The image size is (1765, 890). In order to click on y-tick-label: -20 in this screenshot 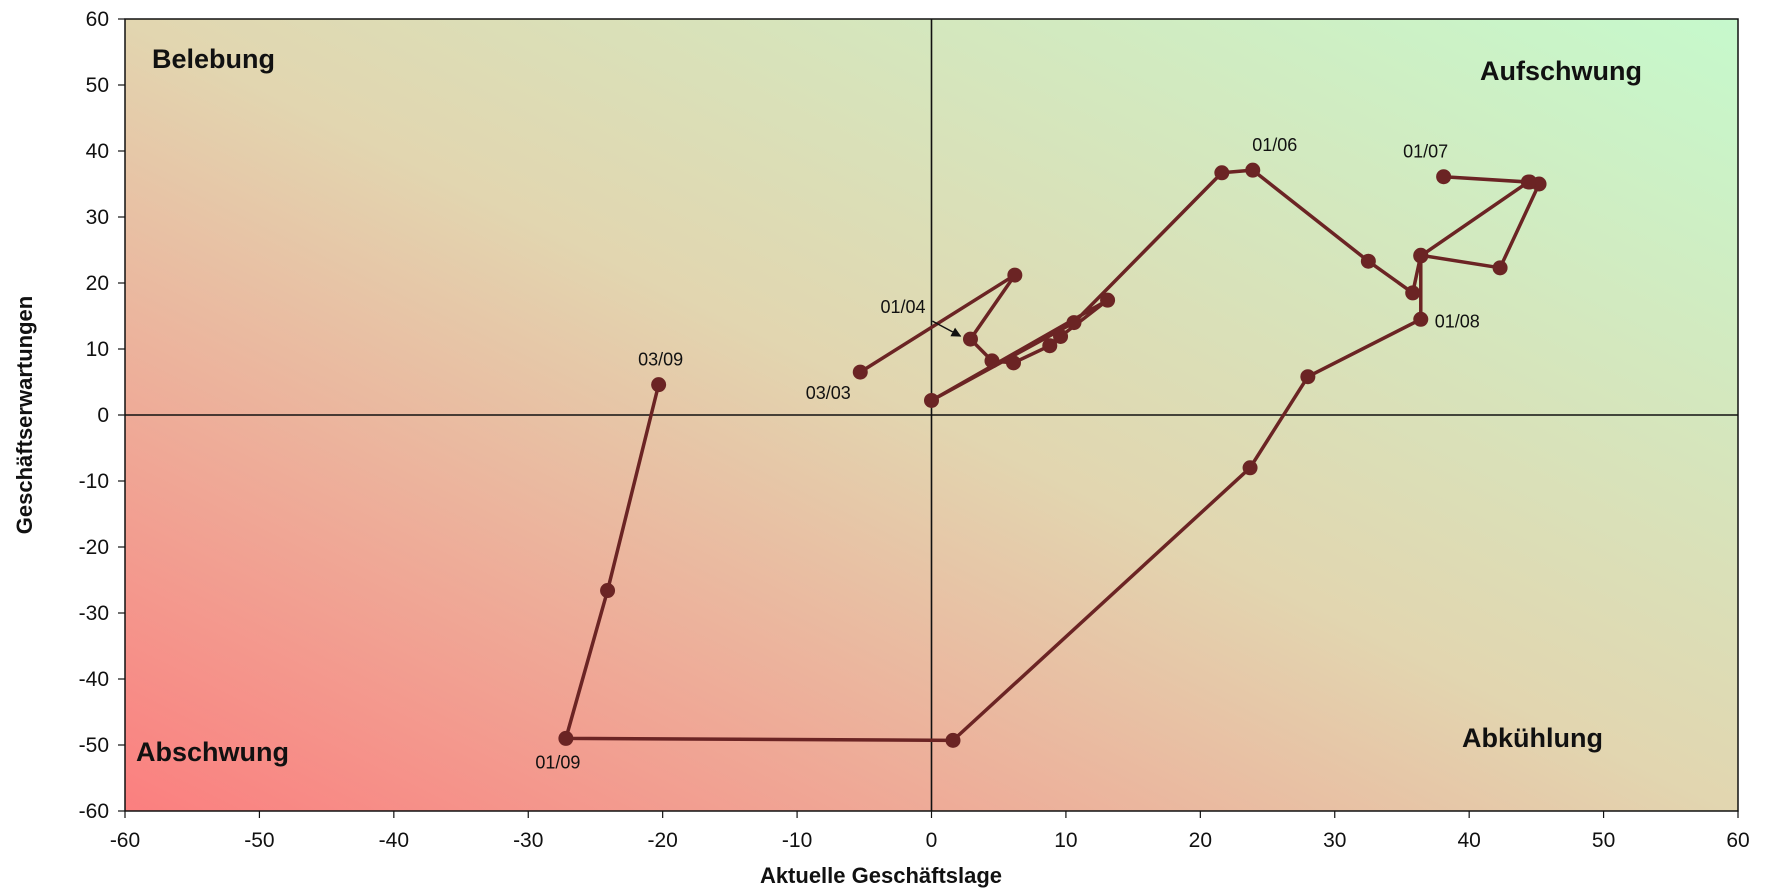, I will do `click(94, 547)`.